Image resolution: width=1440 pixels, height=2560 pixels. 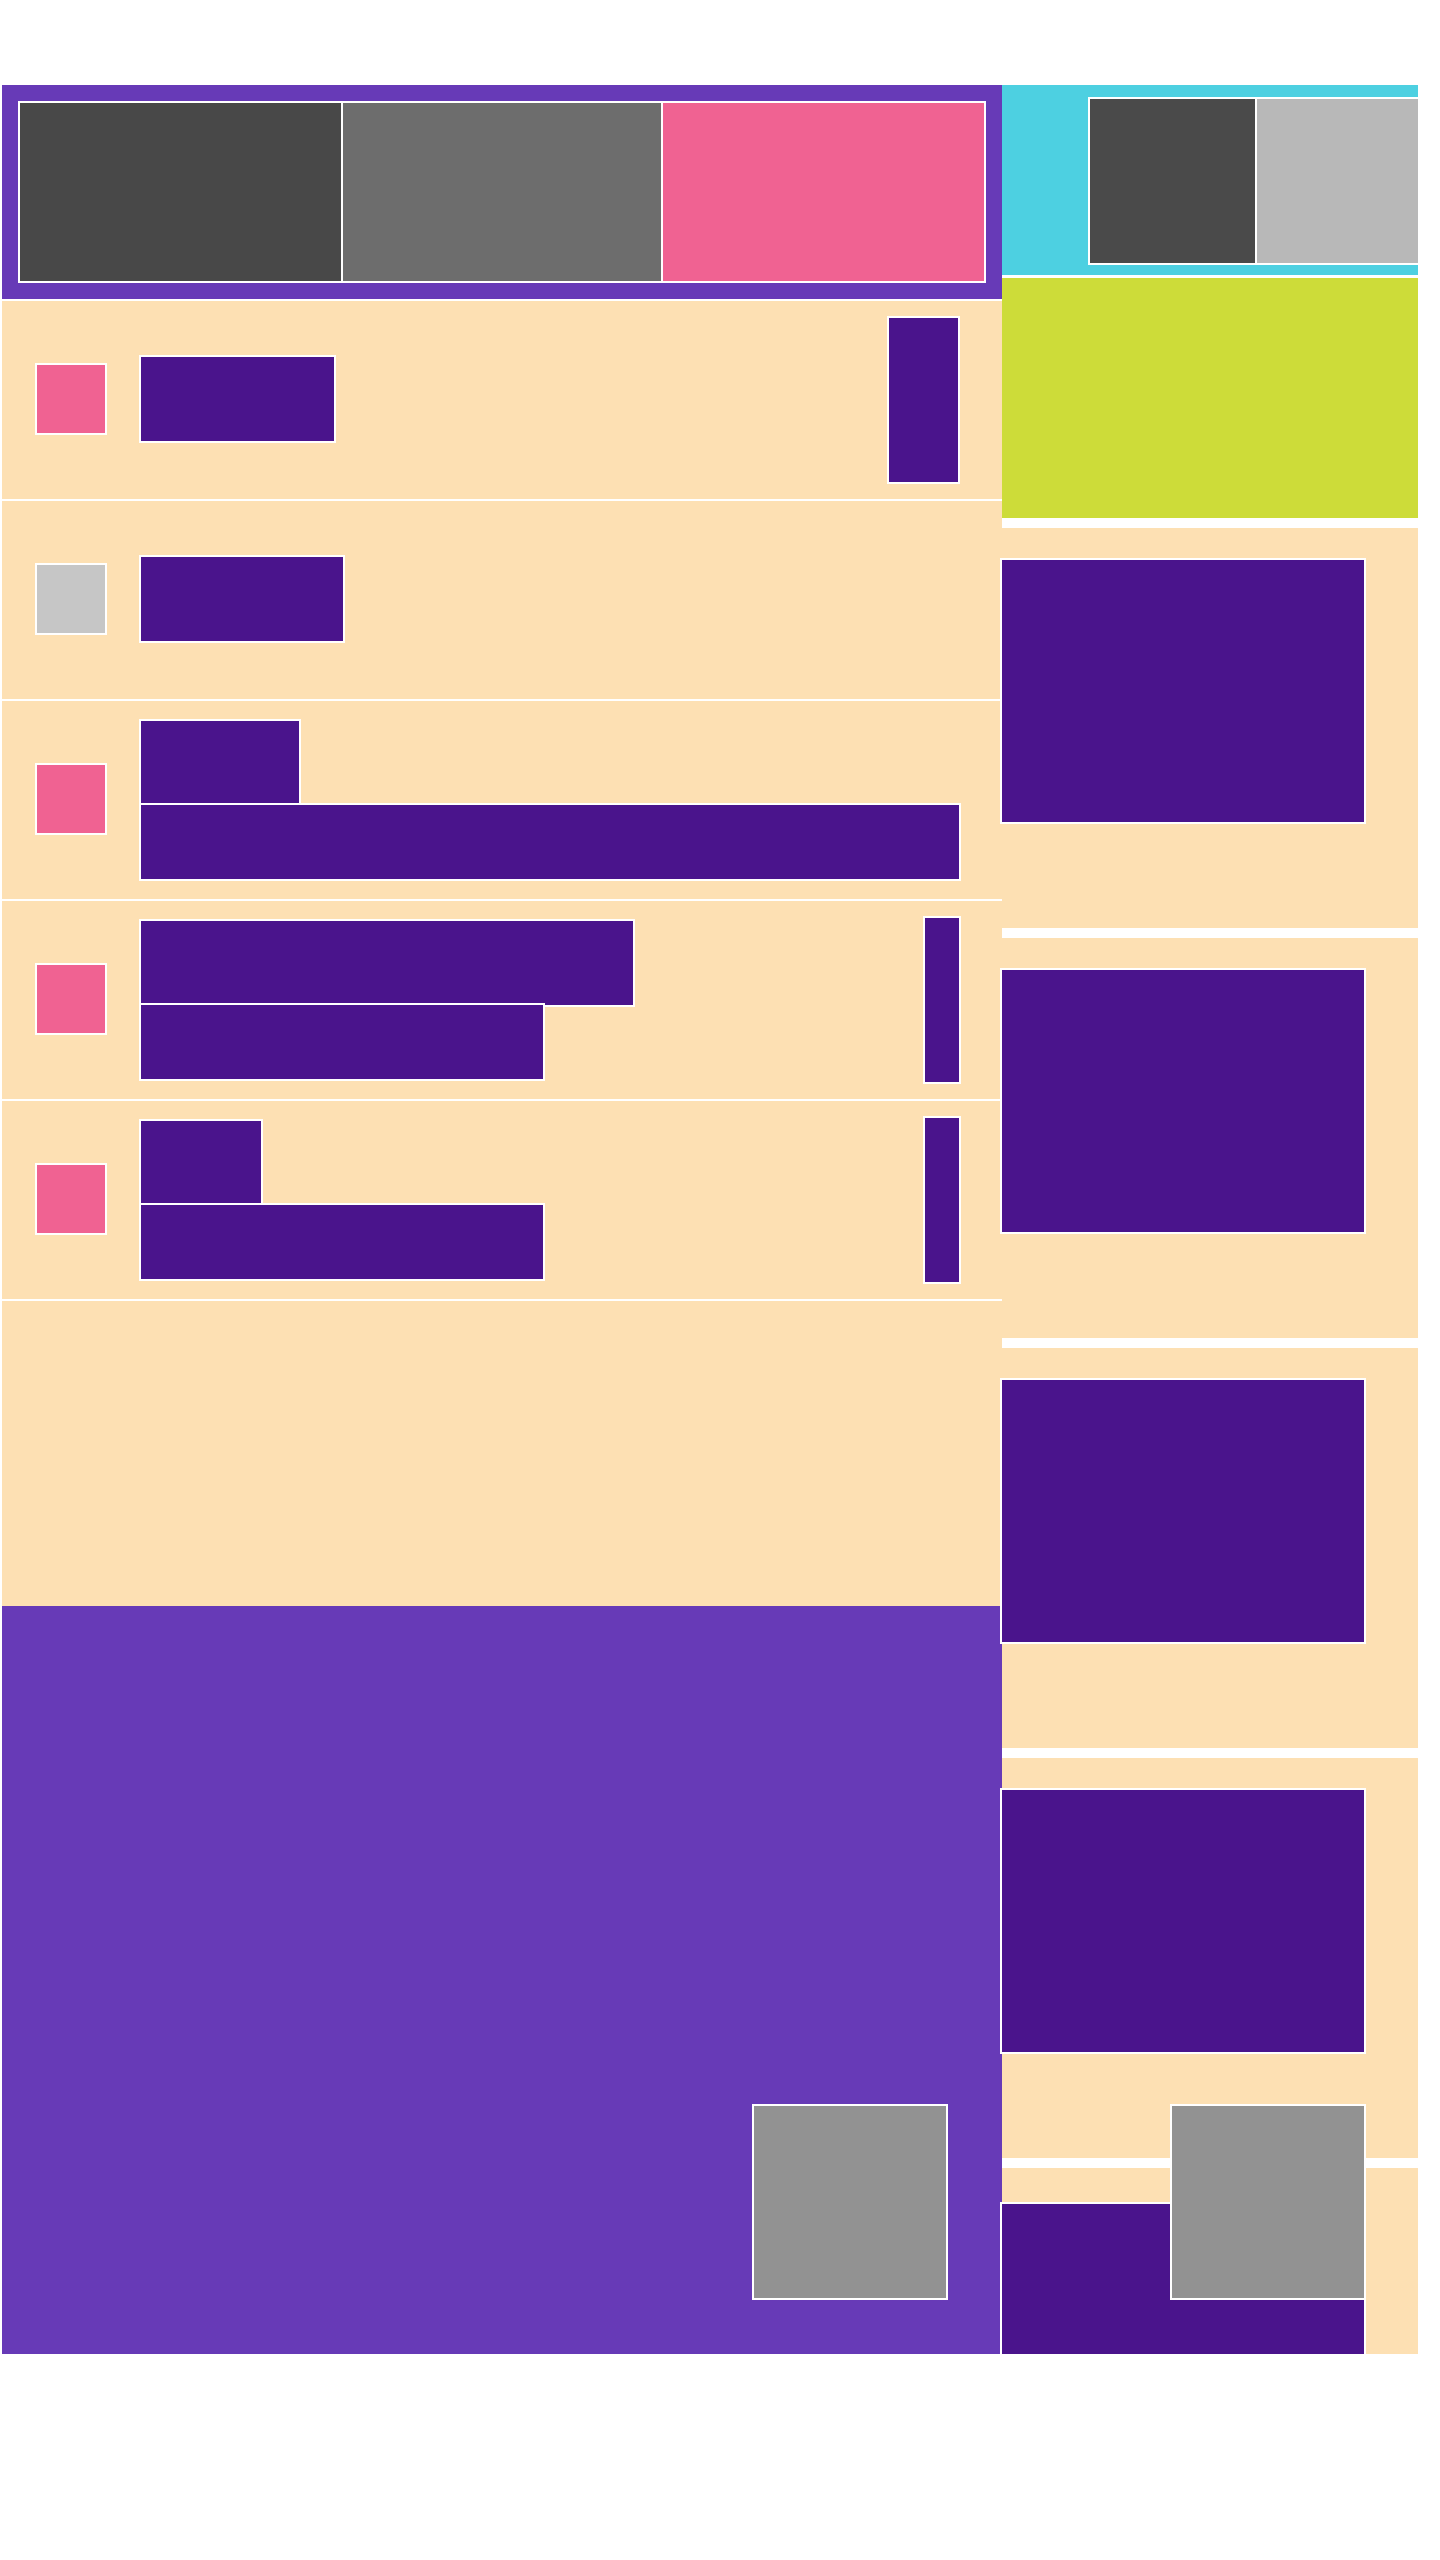 I want to click on checkbox-unchecked-icon, so click(x=71, y=599).